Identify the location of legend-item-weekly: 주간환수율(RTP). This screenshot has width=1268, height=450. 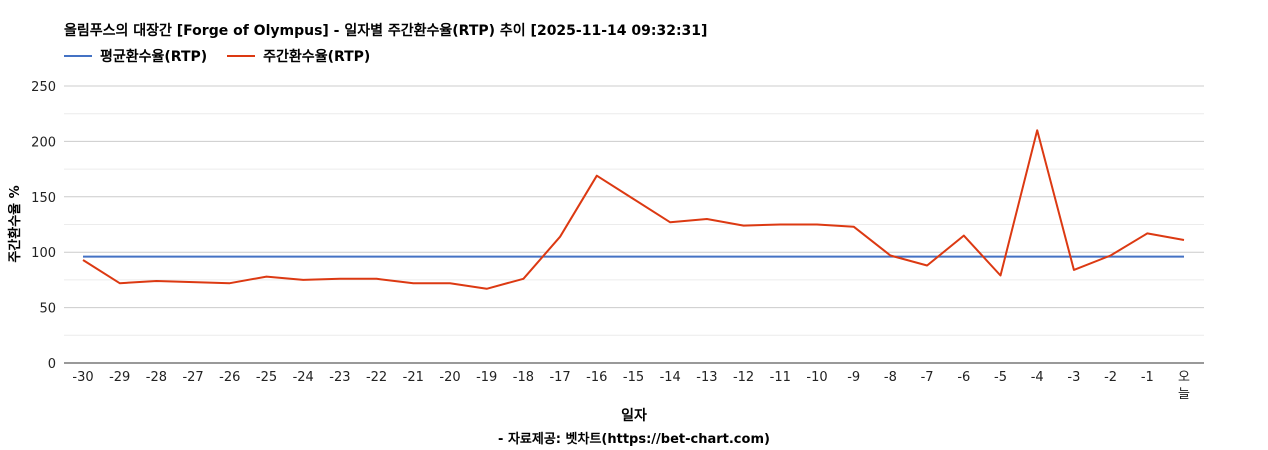
(298, 56).